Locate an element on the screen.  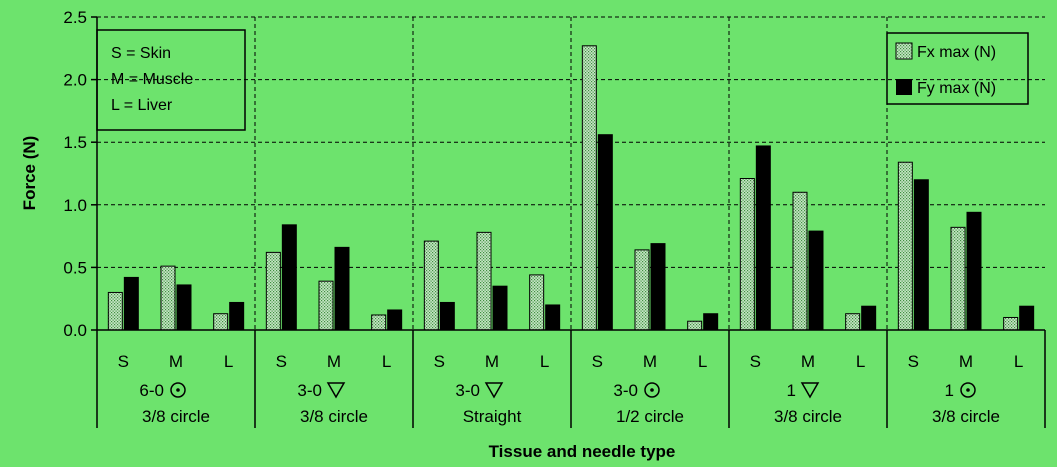
legend: Fx max (N) Fy max (N) is located at coordinates (957, 68).